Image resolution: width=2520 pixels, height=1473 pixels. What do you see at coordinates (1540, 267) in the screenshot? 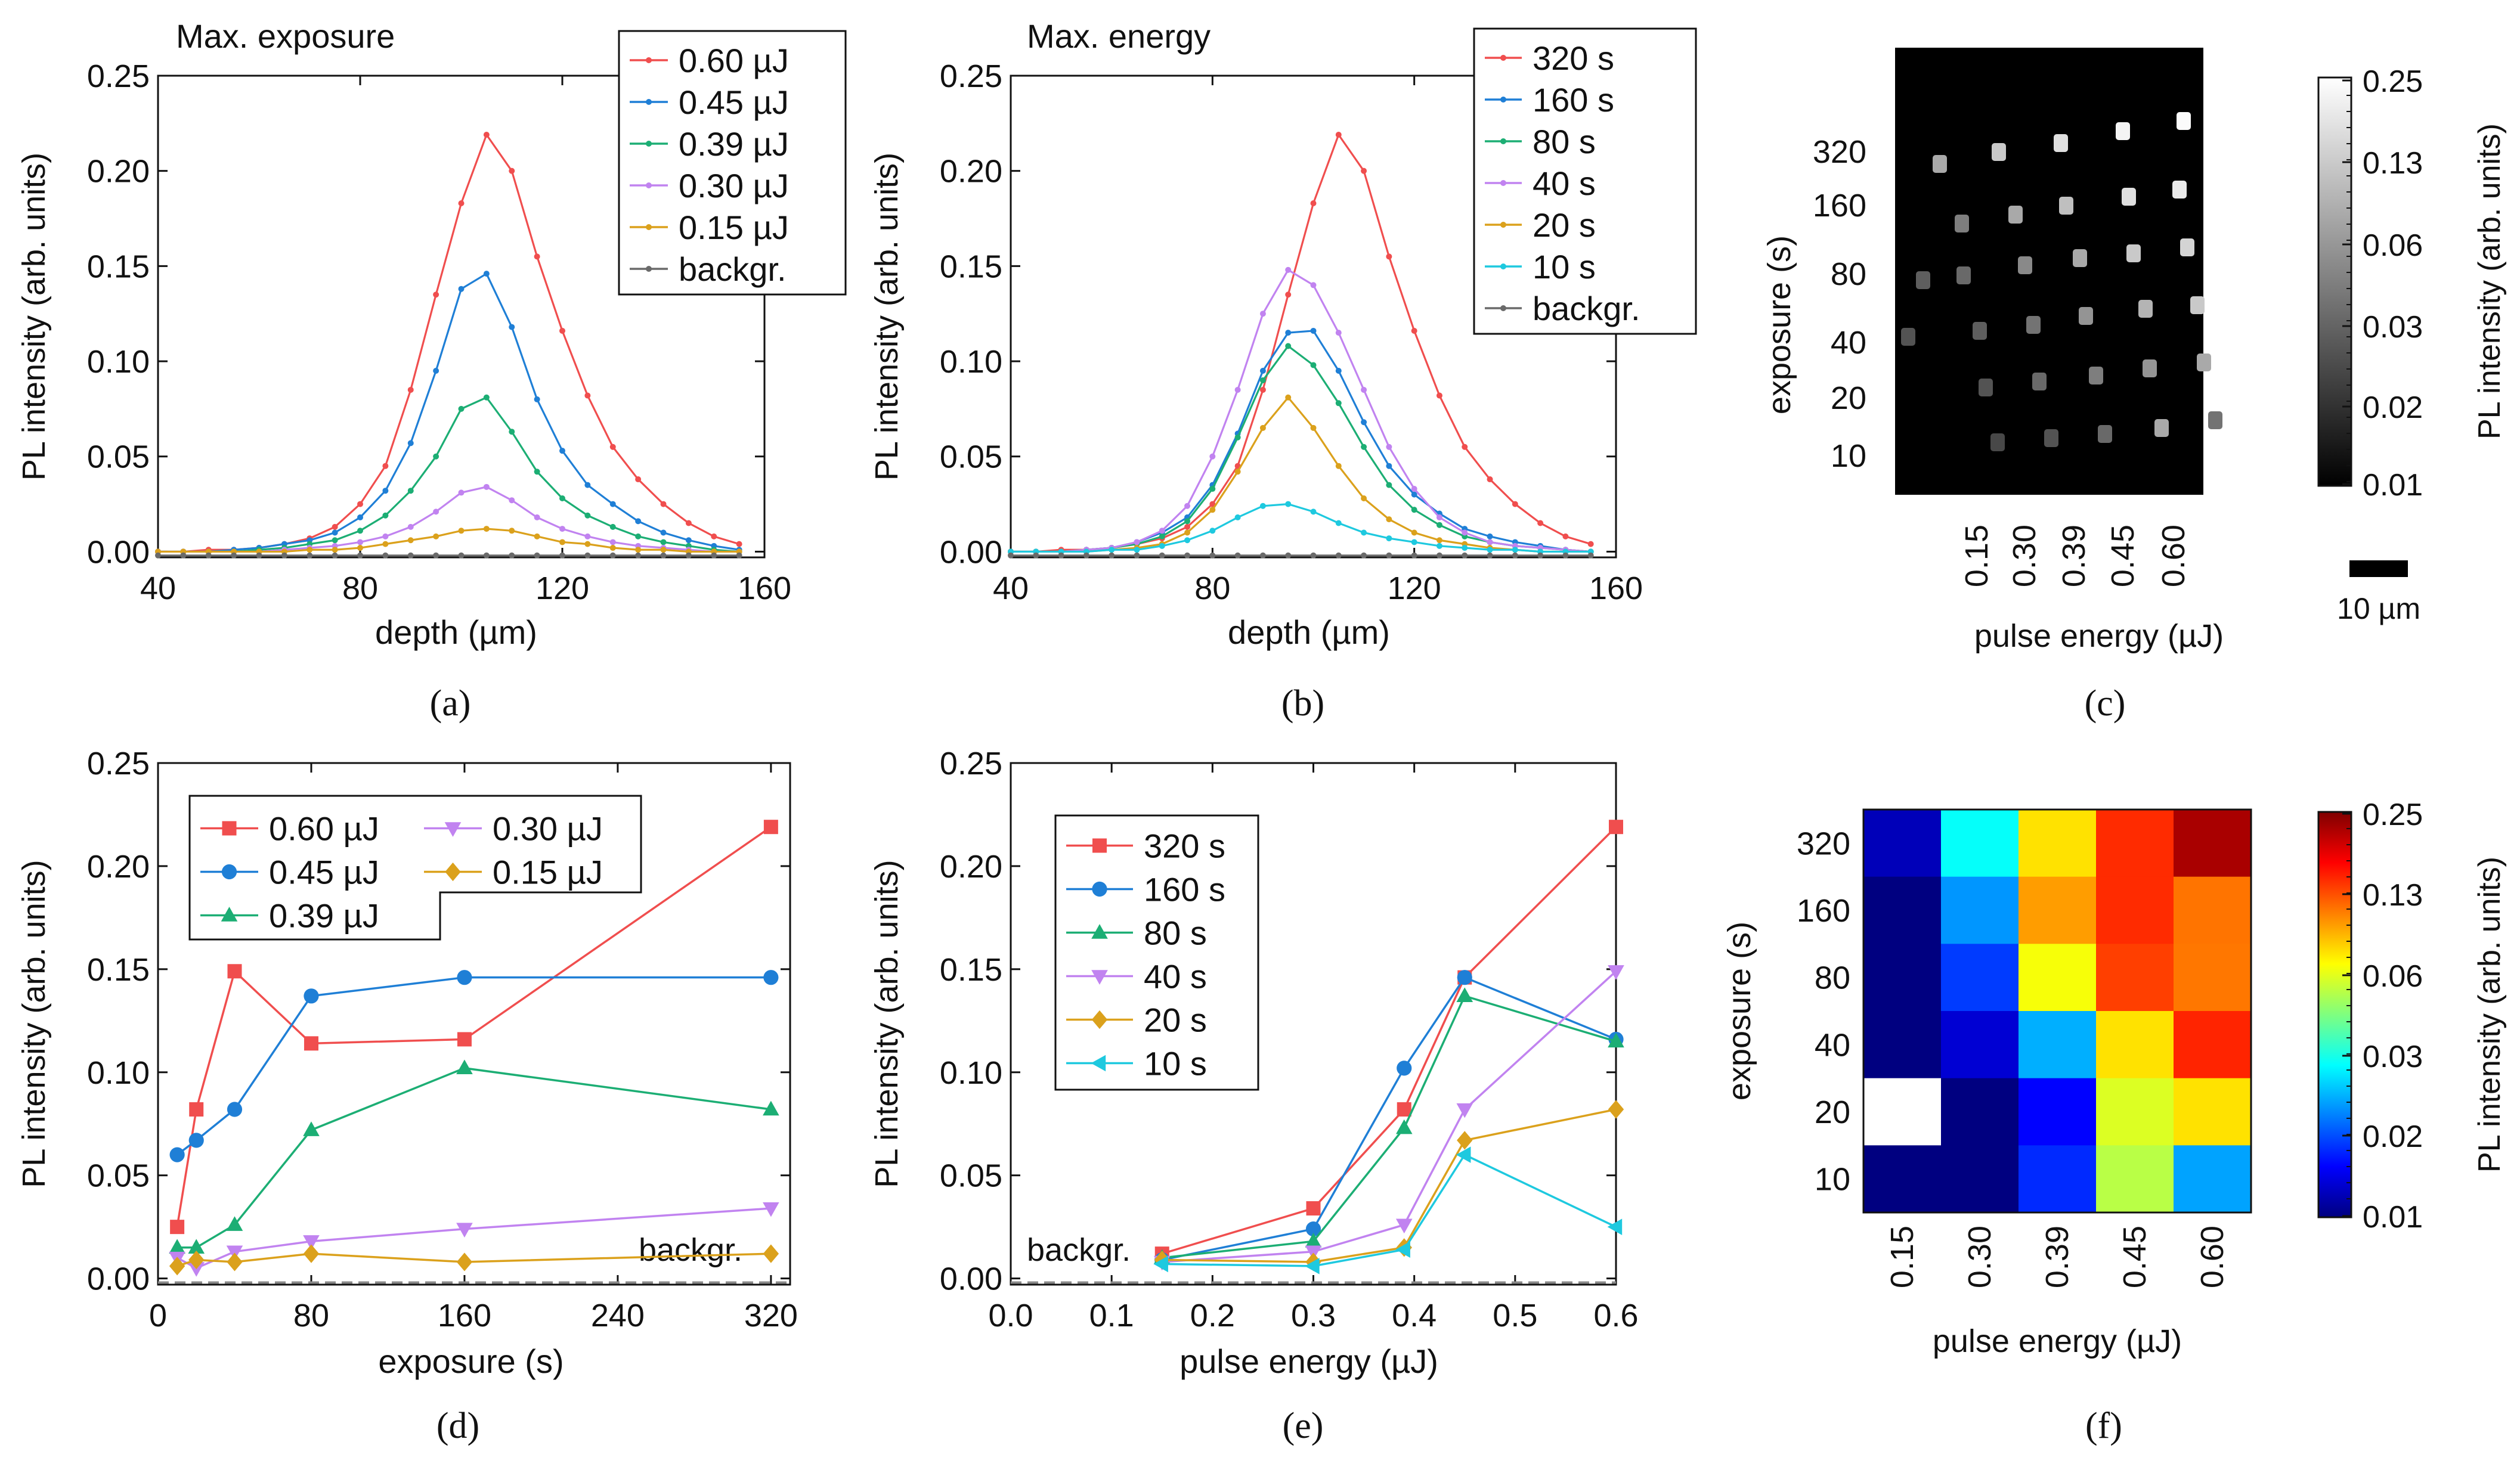
I see `legend-item: 10 s` at bounding box center [1540, 267].